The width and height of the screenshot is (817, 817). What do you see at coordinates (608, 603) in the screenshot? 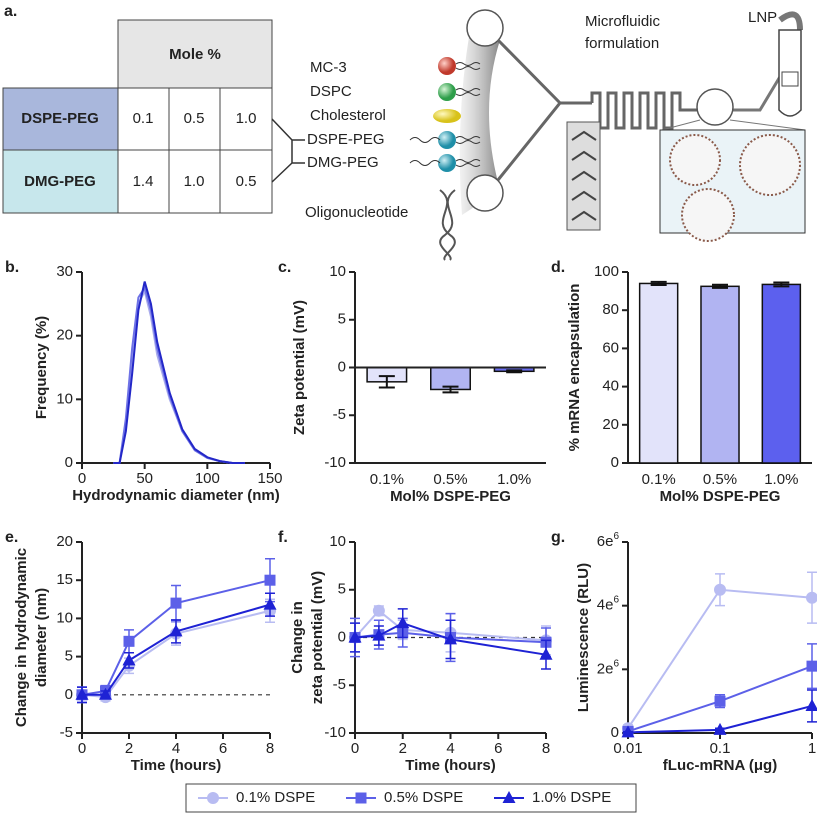
I see `y-tick-label: 4e6` at bounding box center [608, 603].